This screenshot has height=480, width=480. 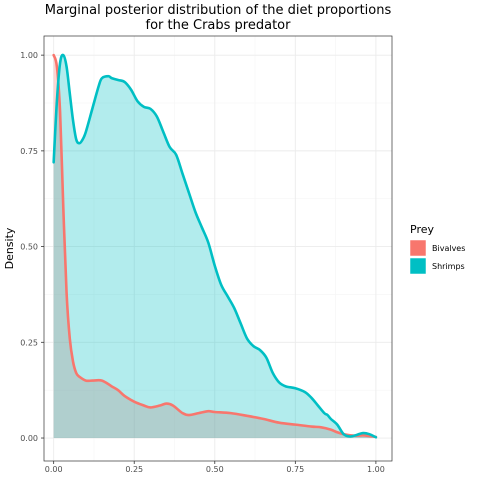 I want to click on y-tick-label: 0.75, so click(x=29, y=151).